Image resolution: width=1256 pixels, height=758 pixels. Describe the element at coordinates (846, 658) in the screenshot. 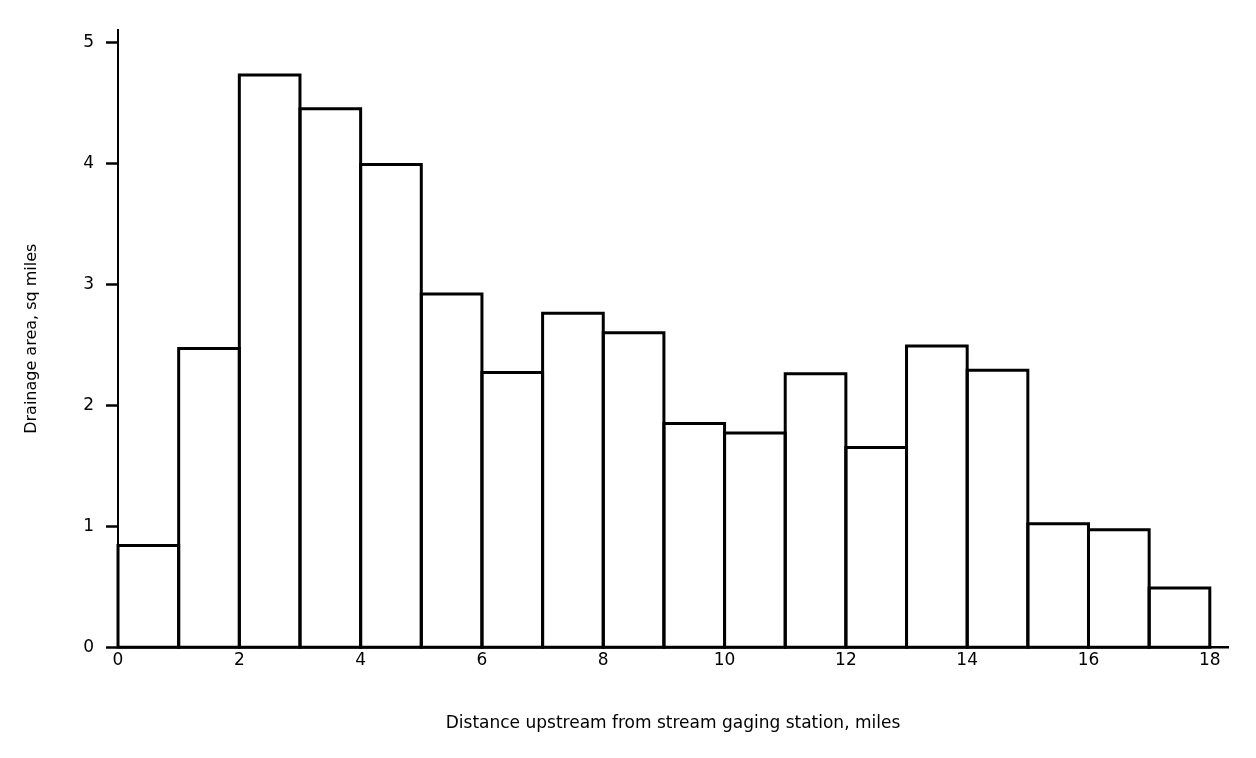

I see `x-tick-label: 12` at that location.